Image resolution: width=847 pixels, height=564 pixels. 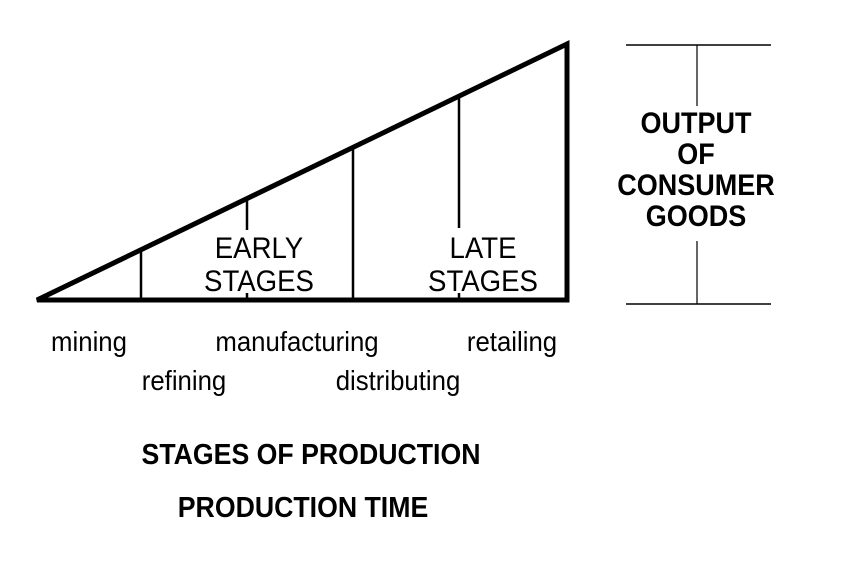 What do you see at coordinates (696, 185) in the screenshot?
I see `output-line3: CONSUMER` at bounding box center [696, 185].